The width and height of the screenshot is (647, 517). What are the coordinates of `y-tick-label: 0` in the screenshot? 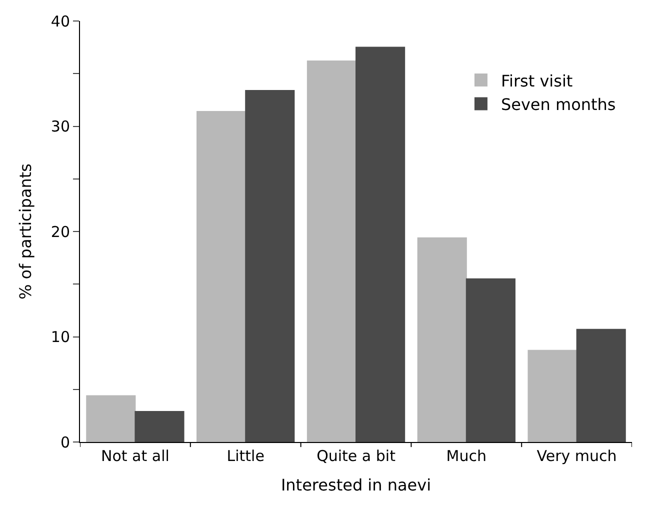 It's located at (65, 442).